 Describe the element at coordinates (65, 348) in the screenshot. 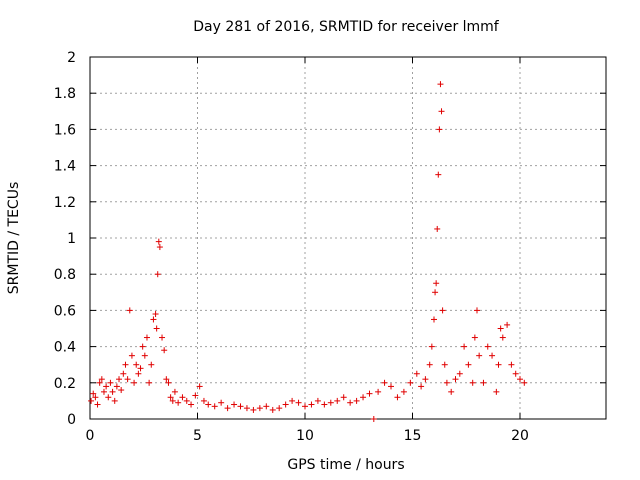

I see `y-tick-label: 0.4` at that location.